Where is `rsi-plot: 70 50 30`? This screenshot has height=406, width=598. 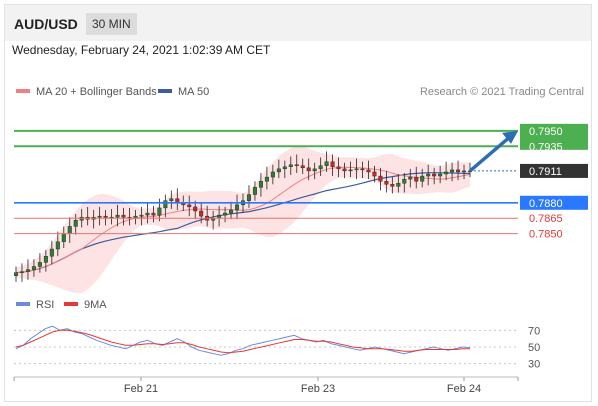 rsi-plot: 70 50 30 is located at coordinates (277, 348).